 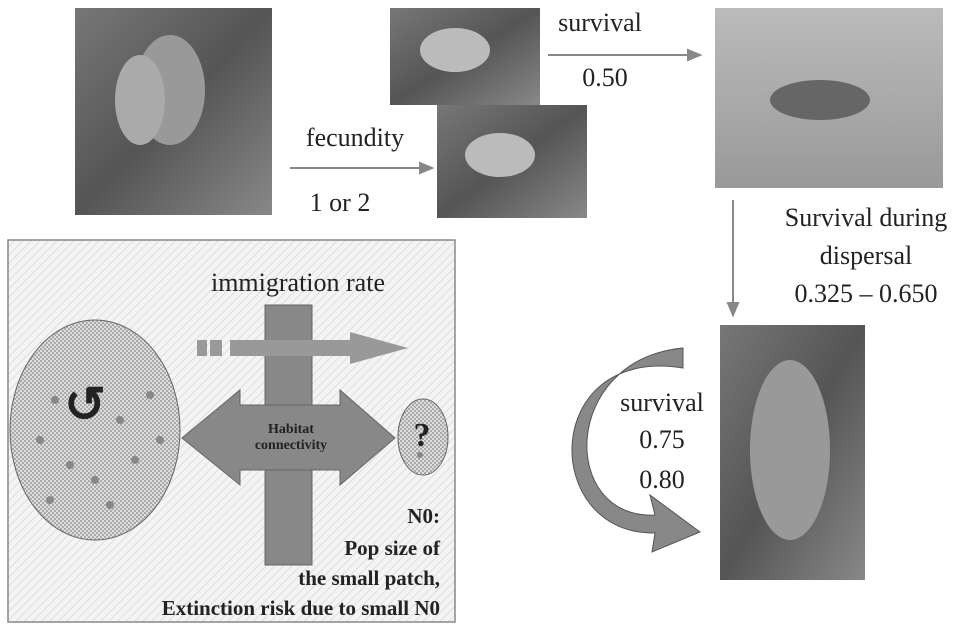 I want to click on value: 0.75, so click(x=662, y=439).